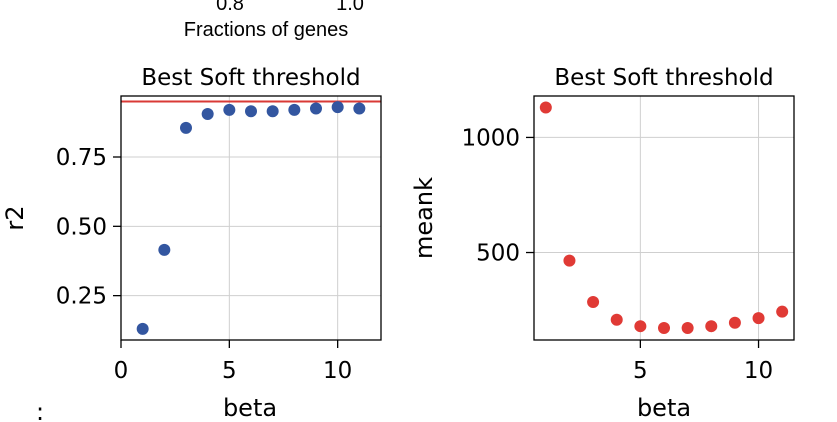 Image resolution: width=837 pixels, height=422 pixels. What do you see at coordinates (81, 158) in the screenshot?
I see `y-tick-label: 0.75` at bounding box center [81, 158].